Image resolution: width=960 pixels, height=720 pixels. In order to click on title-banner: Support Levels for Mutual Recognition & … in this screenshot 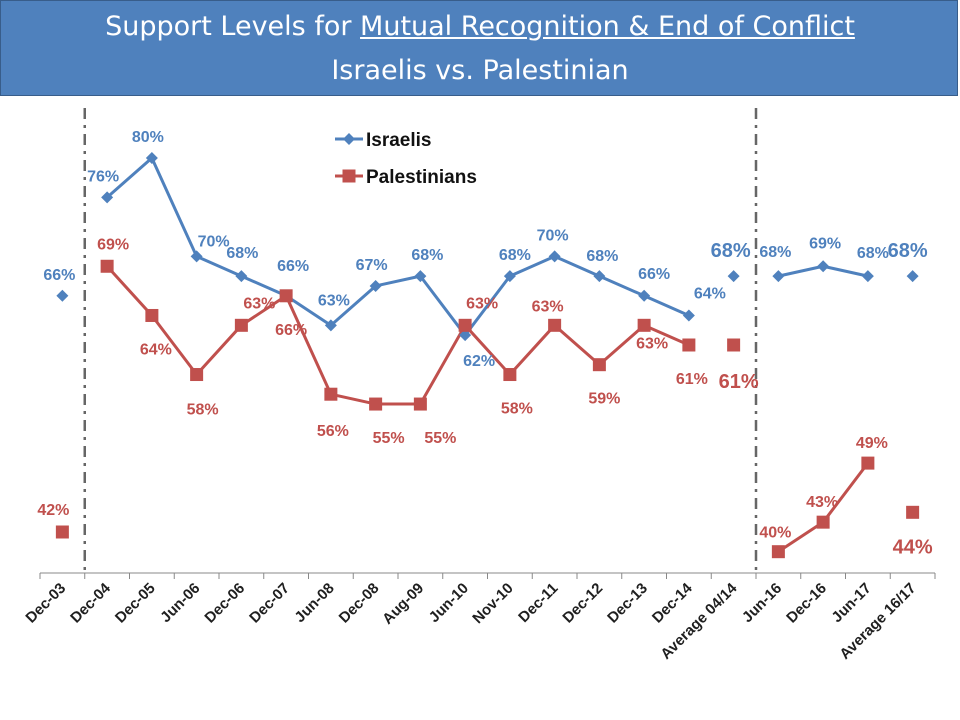, I will do `click(479, 48)`.